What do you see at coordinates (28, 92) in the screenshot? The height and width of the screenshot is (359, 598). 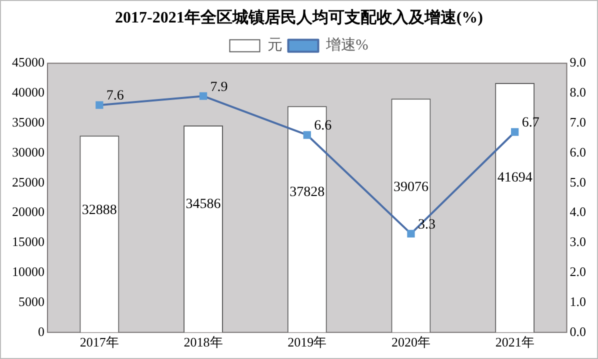 I see `y-tick-label: 40000` at bounding box center [28, 92].